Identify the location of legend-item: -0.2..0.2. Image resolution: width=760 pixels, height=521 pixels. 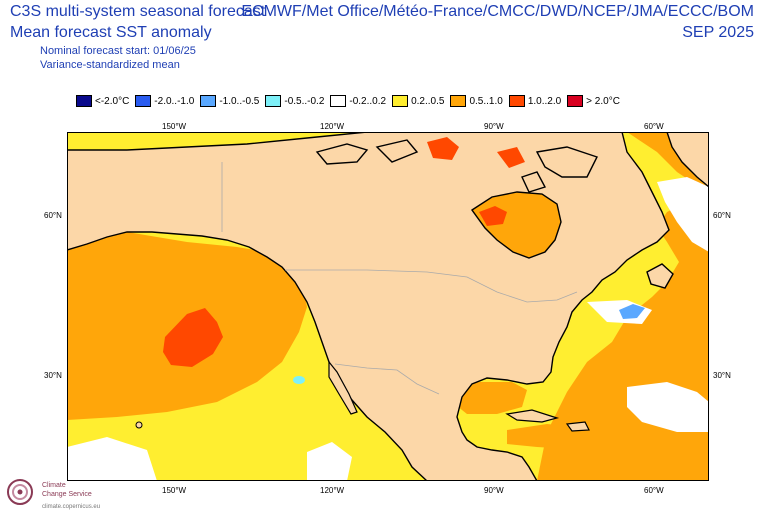
(358, 101).